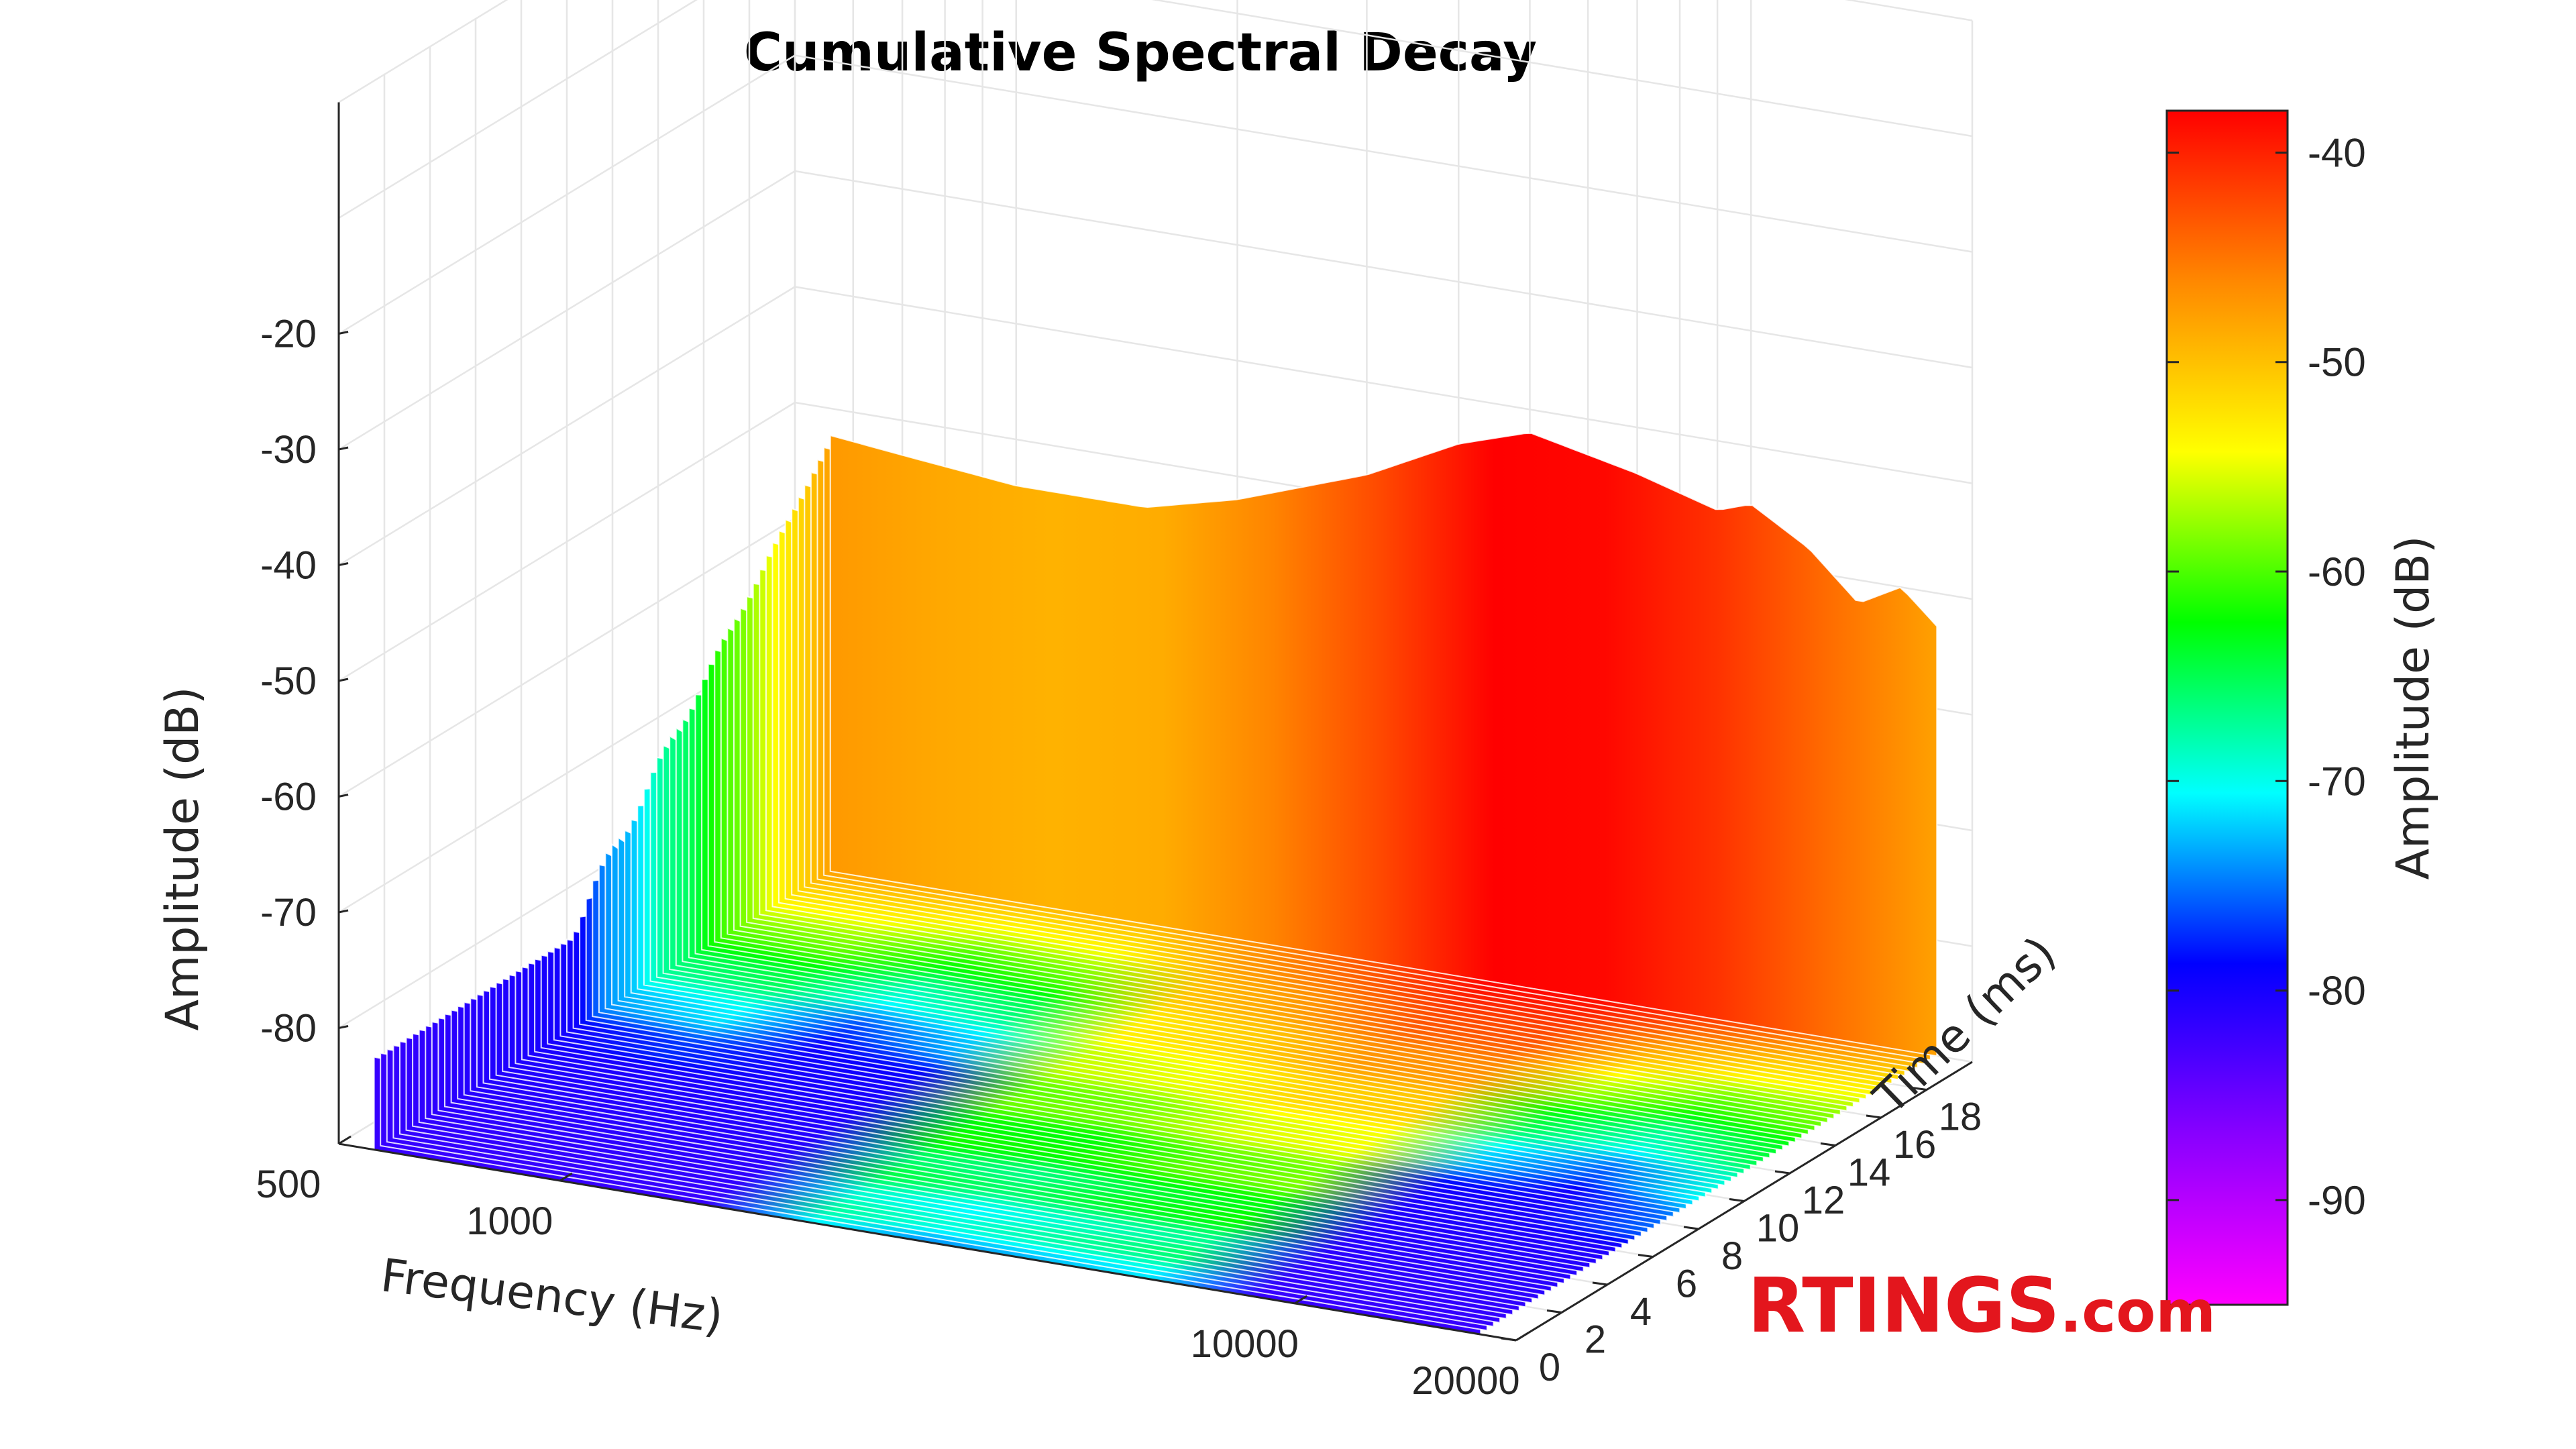  I want to click on amplitude-tick-label: -60, so click(288, 797).